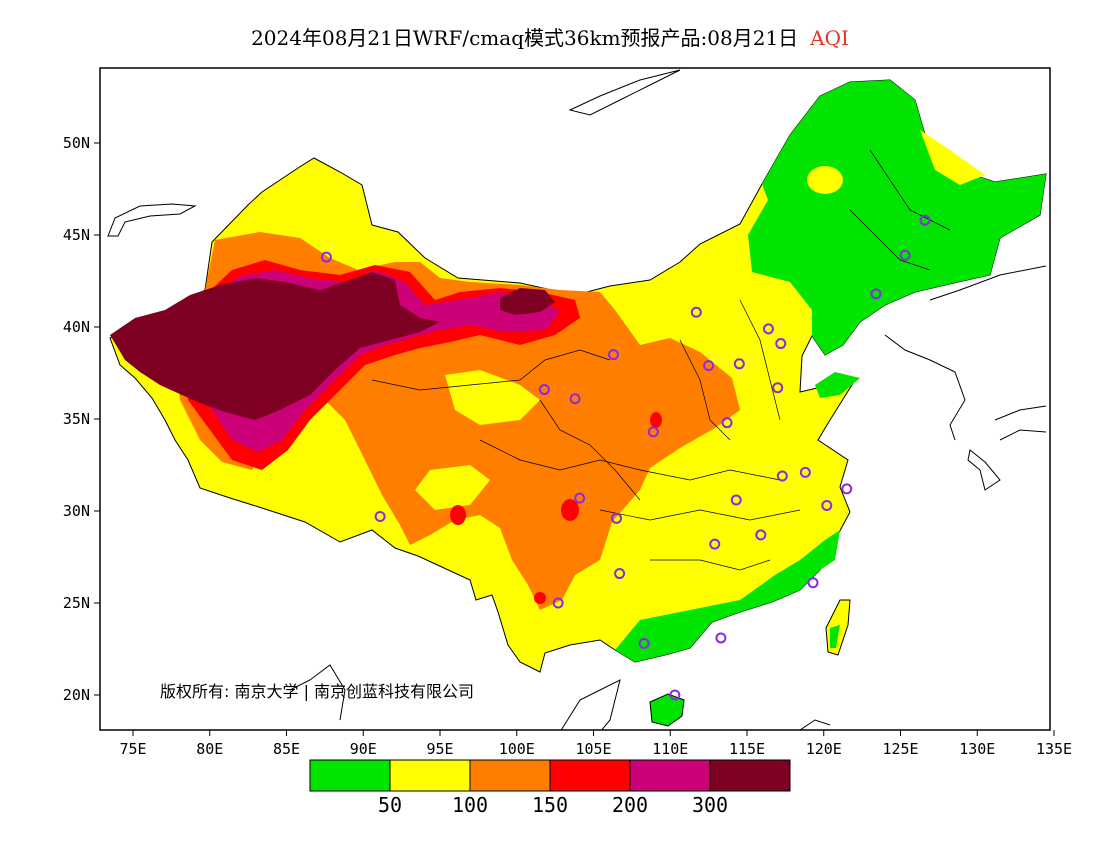 This screenshot has height=850, width=1100. I want to click on lon-tick-label: 135E, so click(1054, 749).